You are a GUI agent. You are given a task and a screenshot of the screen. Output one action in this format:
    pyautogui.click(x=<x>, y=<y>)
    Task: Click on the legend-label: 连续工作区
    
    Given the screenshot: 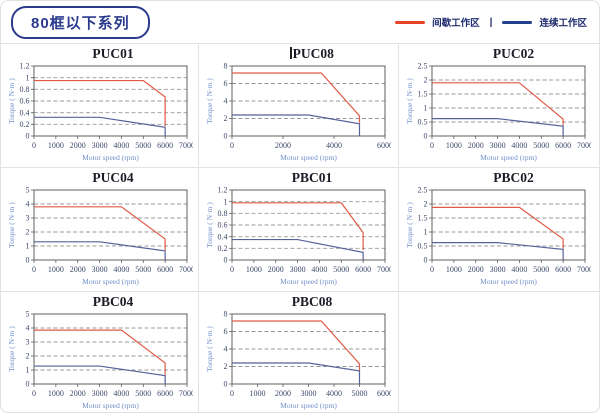 What is the action you would take?
    pyautogui.click(x=563, y=23)
    